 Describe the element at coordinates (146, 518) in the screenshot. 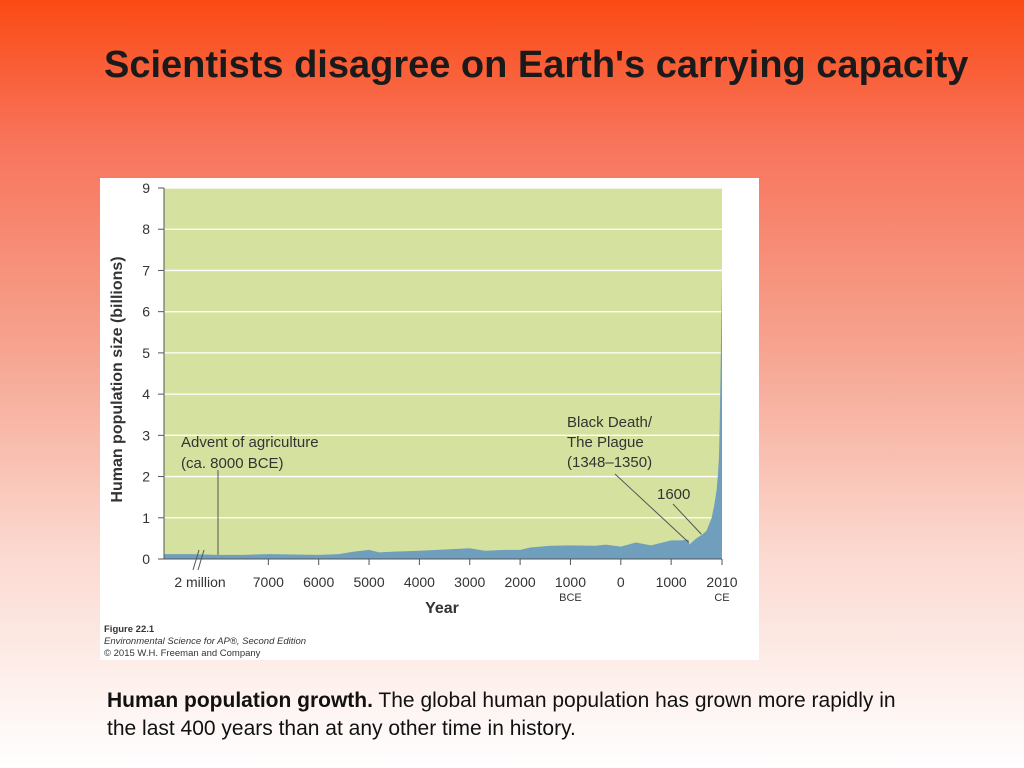

I see `y-tick-label: 1` at that location.